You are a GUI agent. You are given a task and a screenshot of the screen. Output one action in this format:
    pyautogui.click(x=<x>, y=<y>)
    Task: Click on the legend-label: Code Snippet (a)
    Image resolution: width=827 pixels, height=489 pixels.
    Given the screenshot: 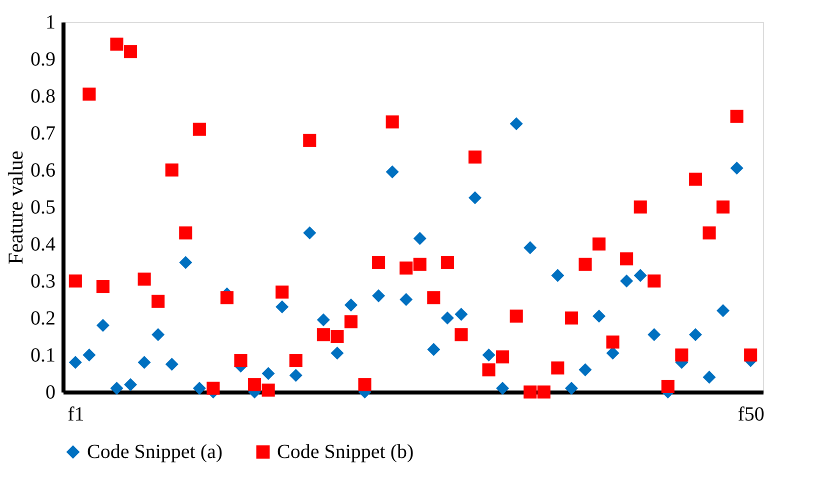 What is the action you would take?
    pyautogui.click(x=155, y=452)
    